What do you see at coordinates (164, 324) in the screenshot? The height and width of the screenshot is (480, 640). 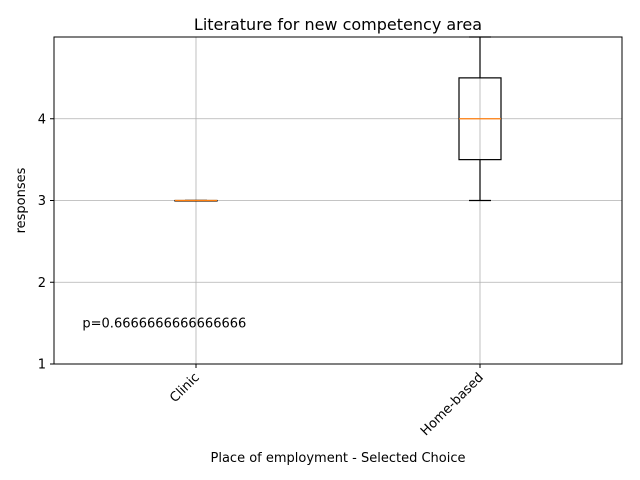 I see `p-value-annotation: p=0.6666666666666666` at bounding box center [164, 324].